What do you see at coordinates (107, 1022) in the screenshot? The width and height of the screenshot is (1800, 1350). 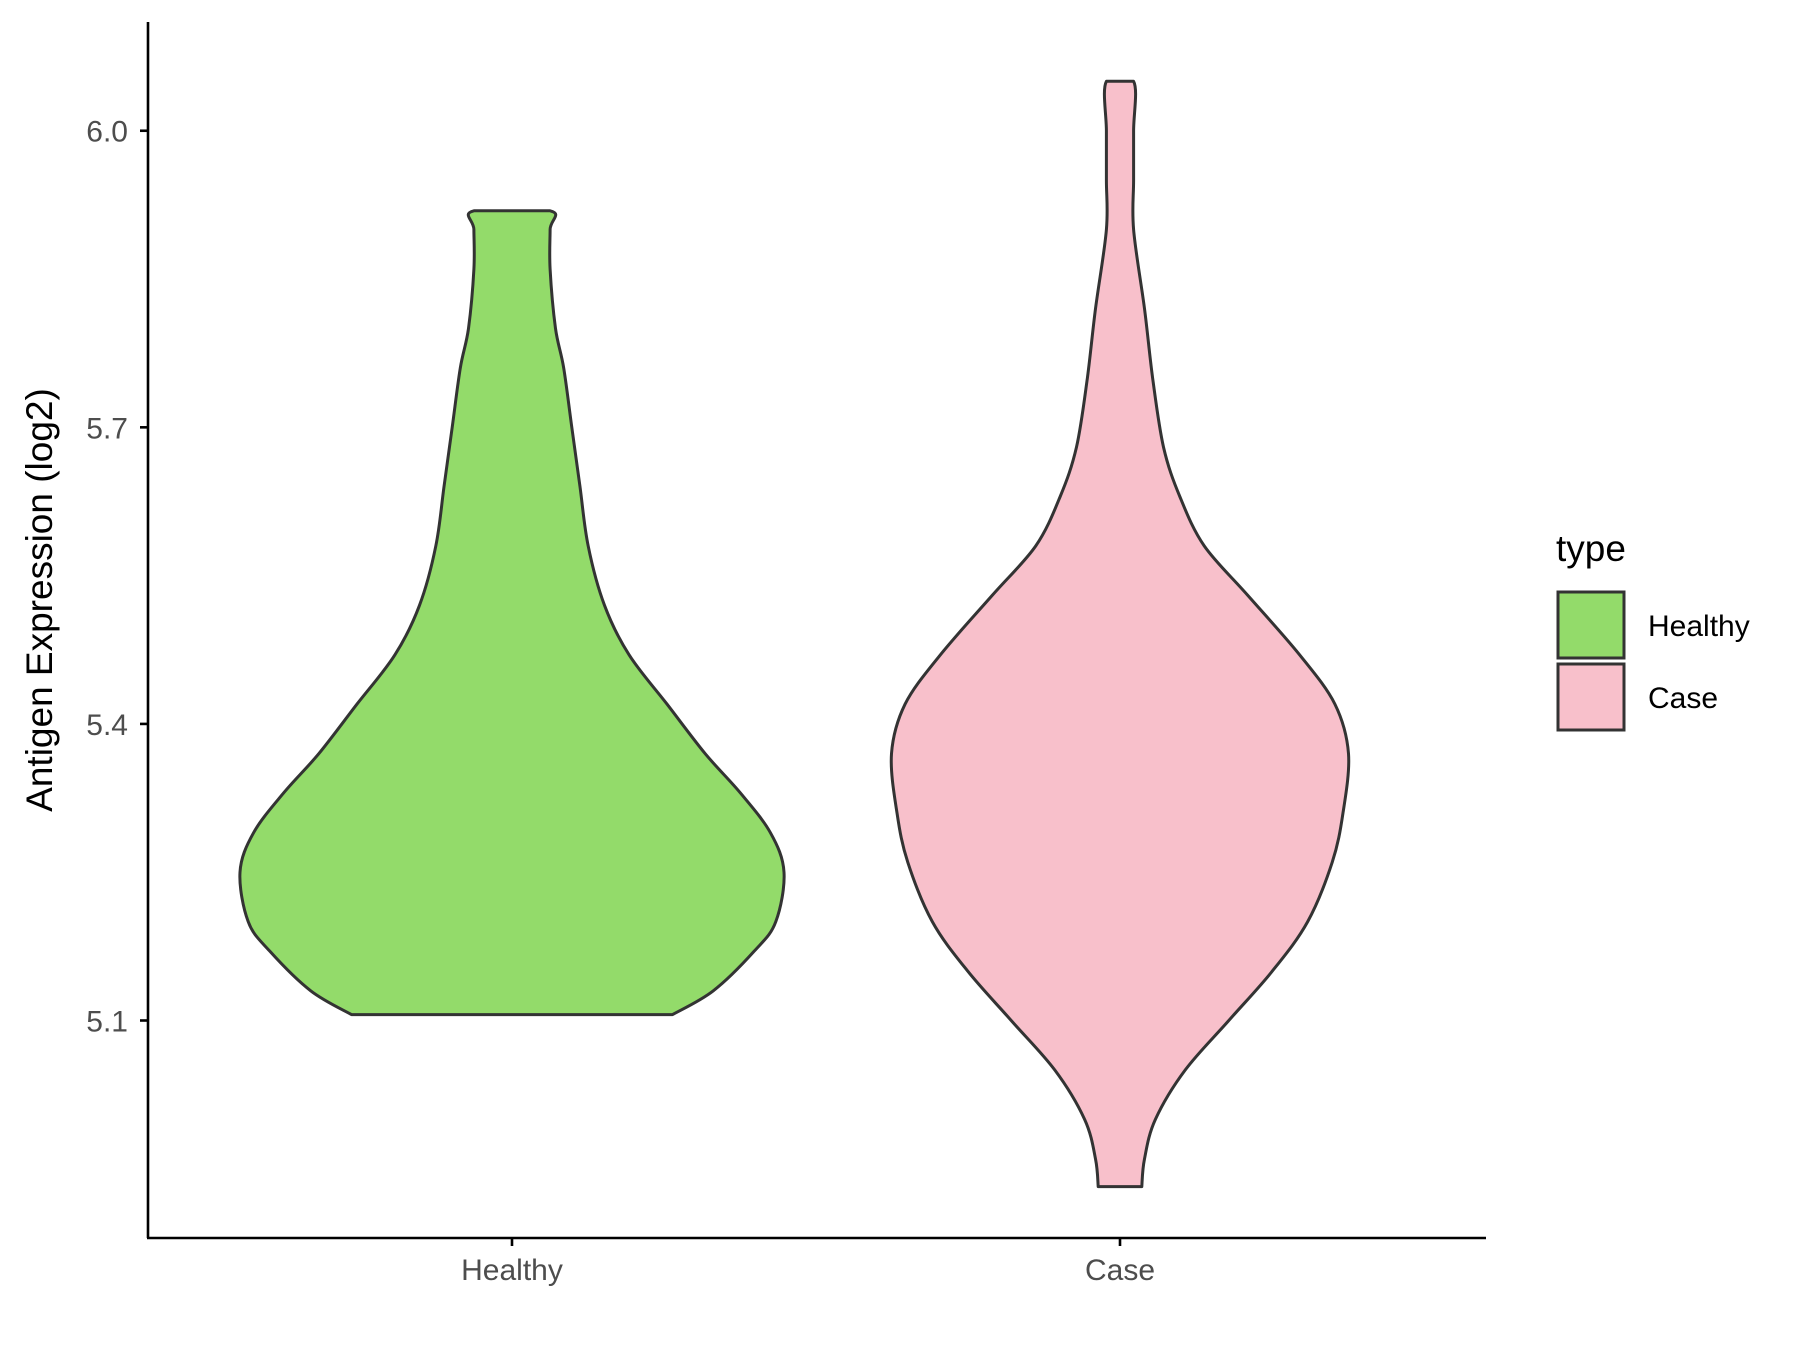 I see `y-tick-label: 5.1` at bounding box center [107, 1022].